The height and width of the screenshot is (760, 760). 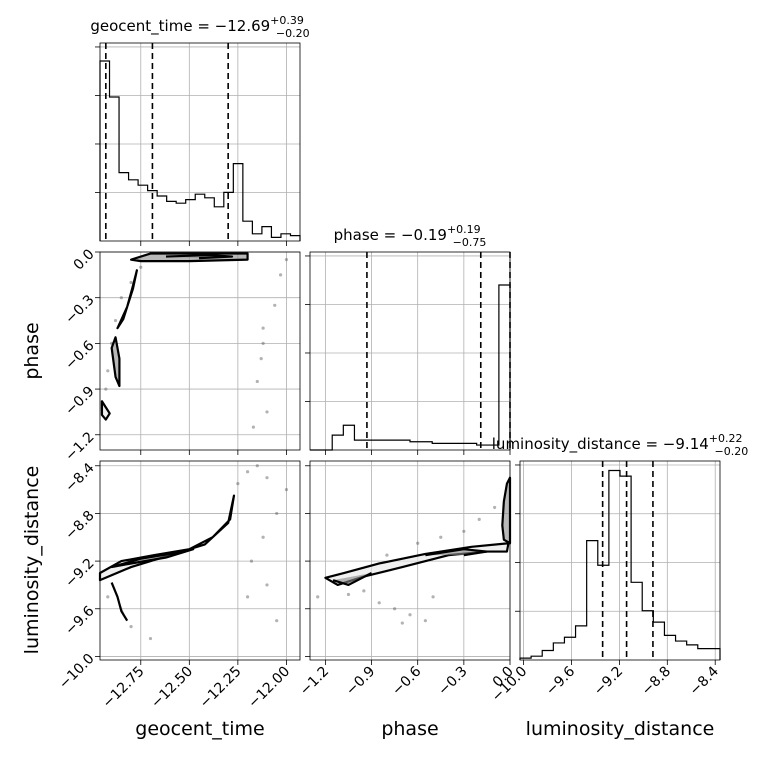 What do you see at coordinates (84, 259) in the screenshot?
I see `phase-ytick-label: 0.0` at bounding box center [84, 259].